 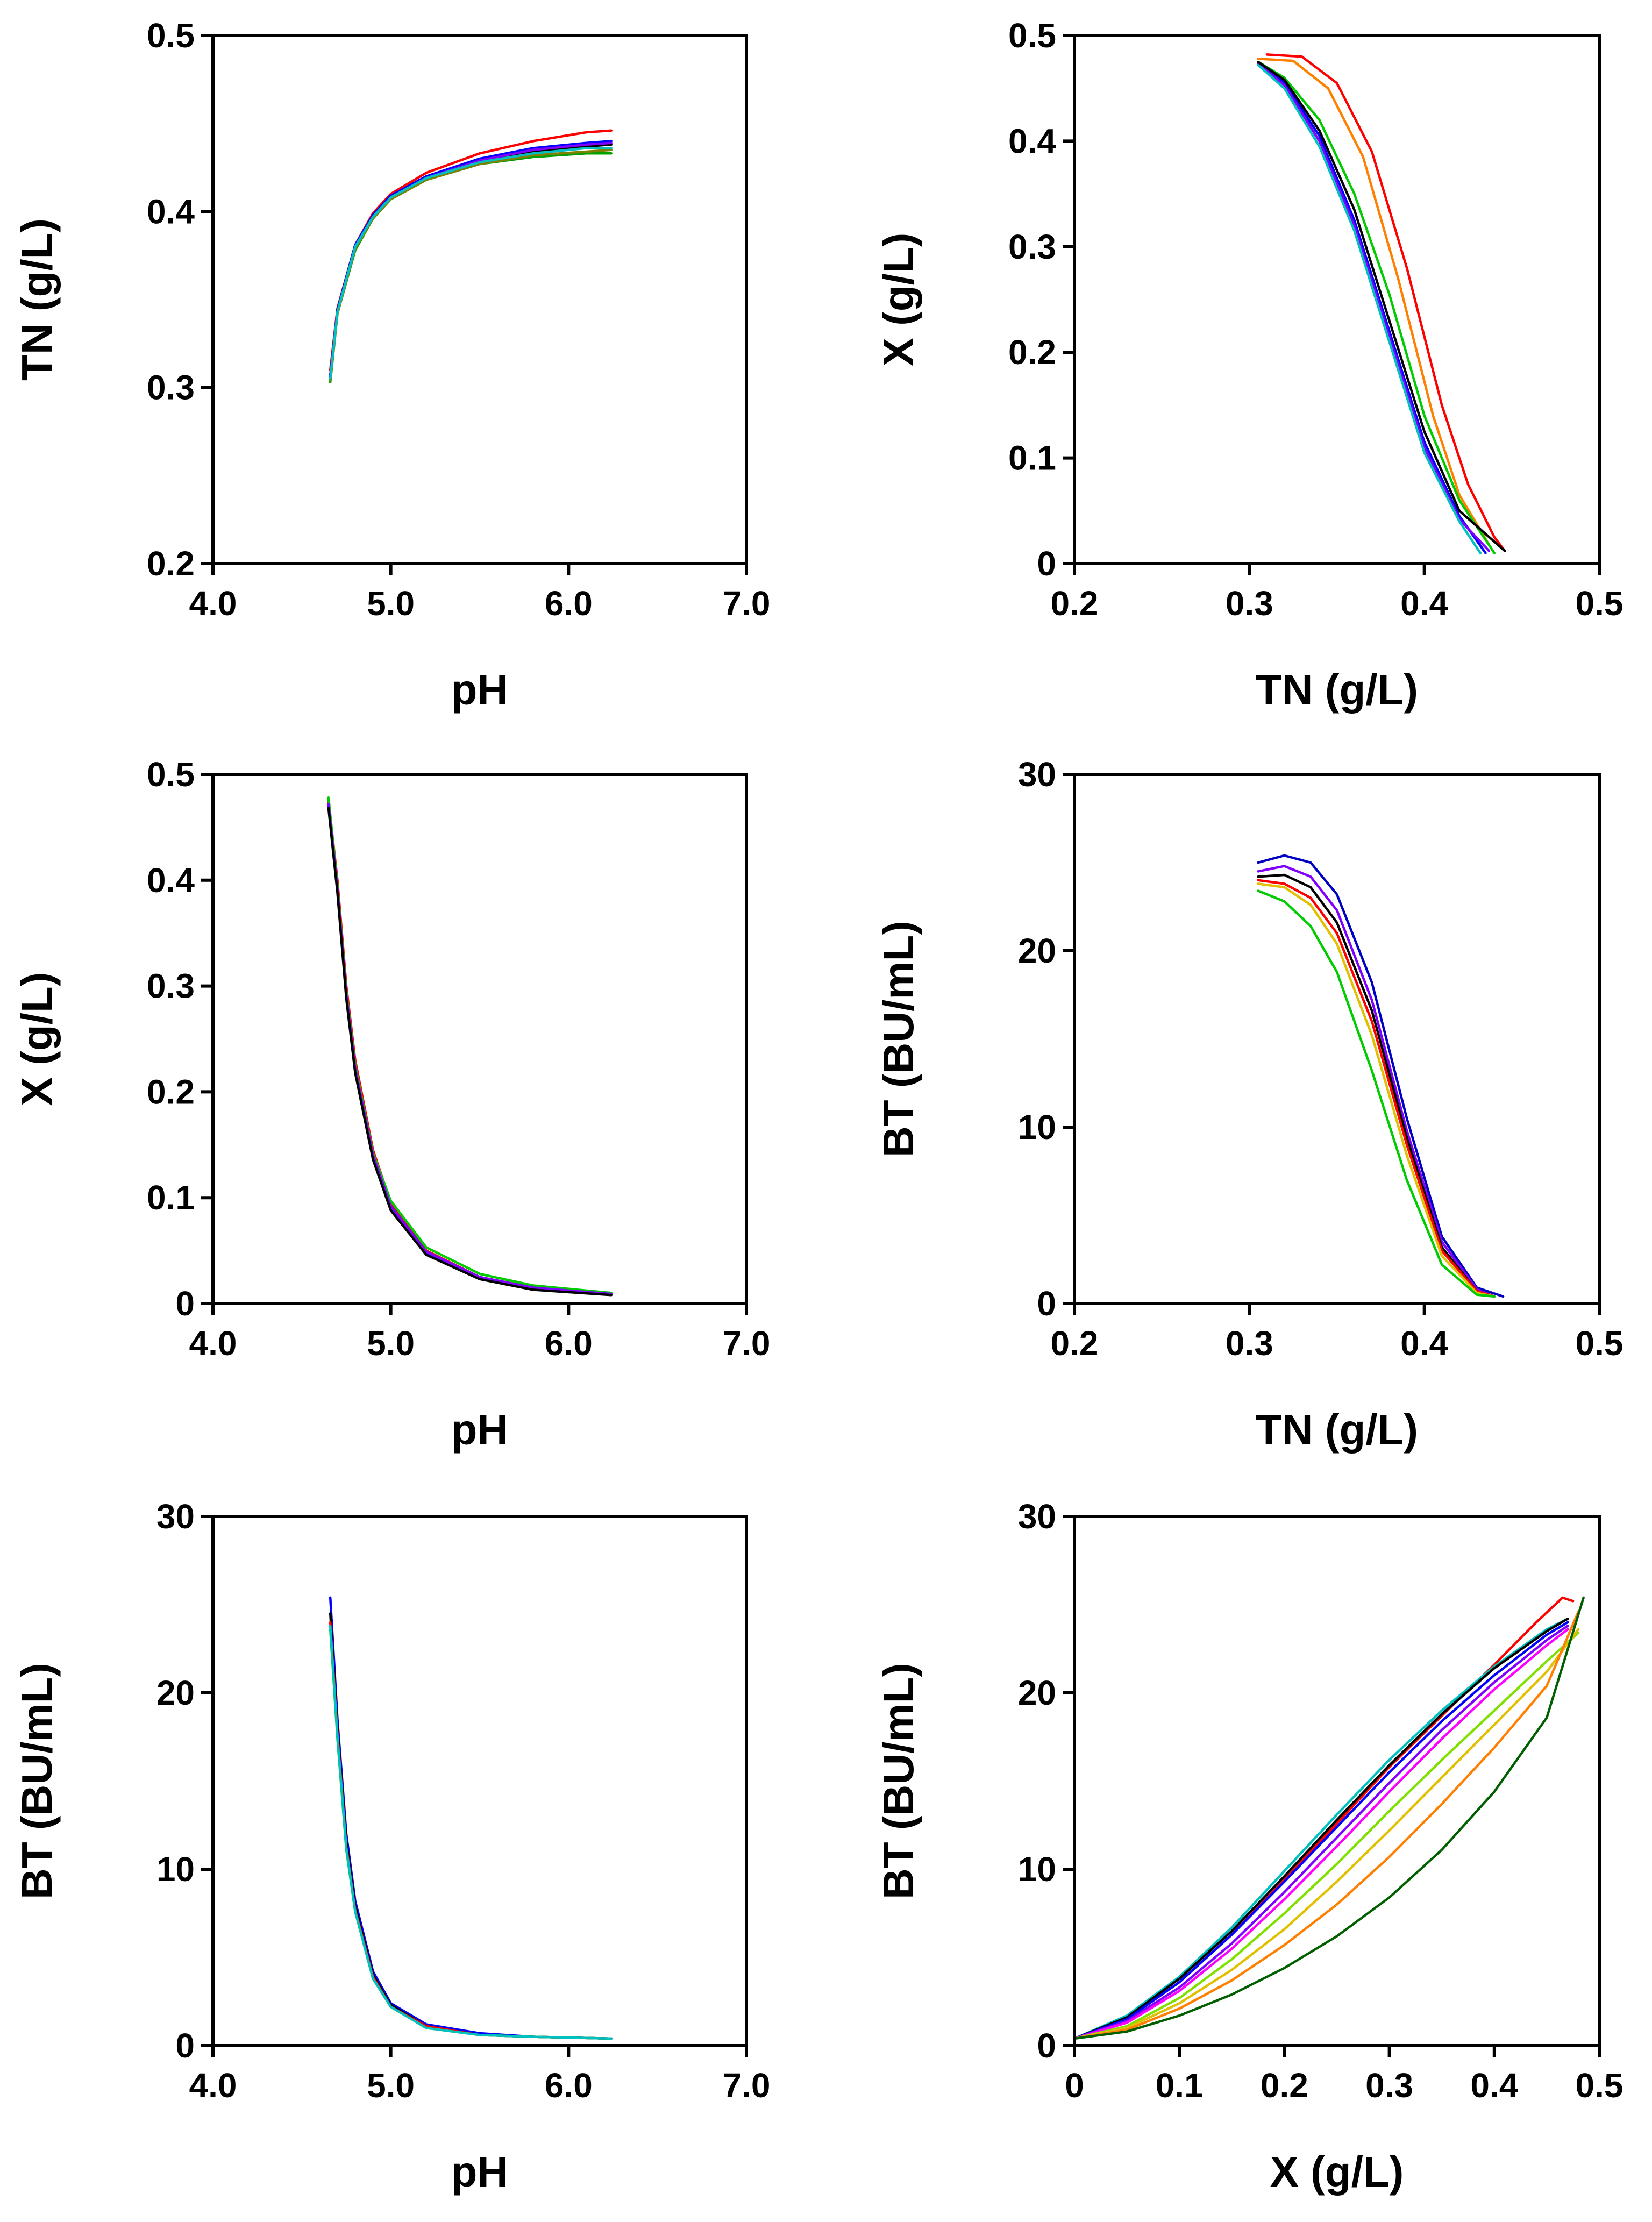 I want to click on y-axis-title: TN (g/L), so click(x=37, y=299).